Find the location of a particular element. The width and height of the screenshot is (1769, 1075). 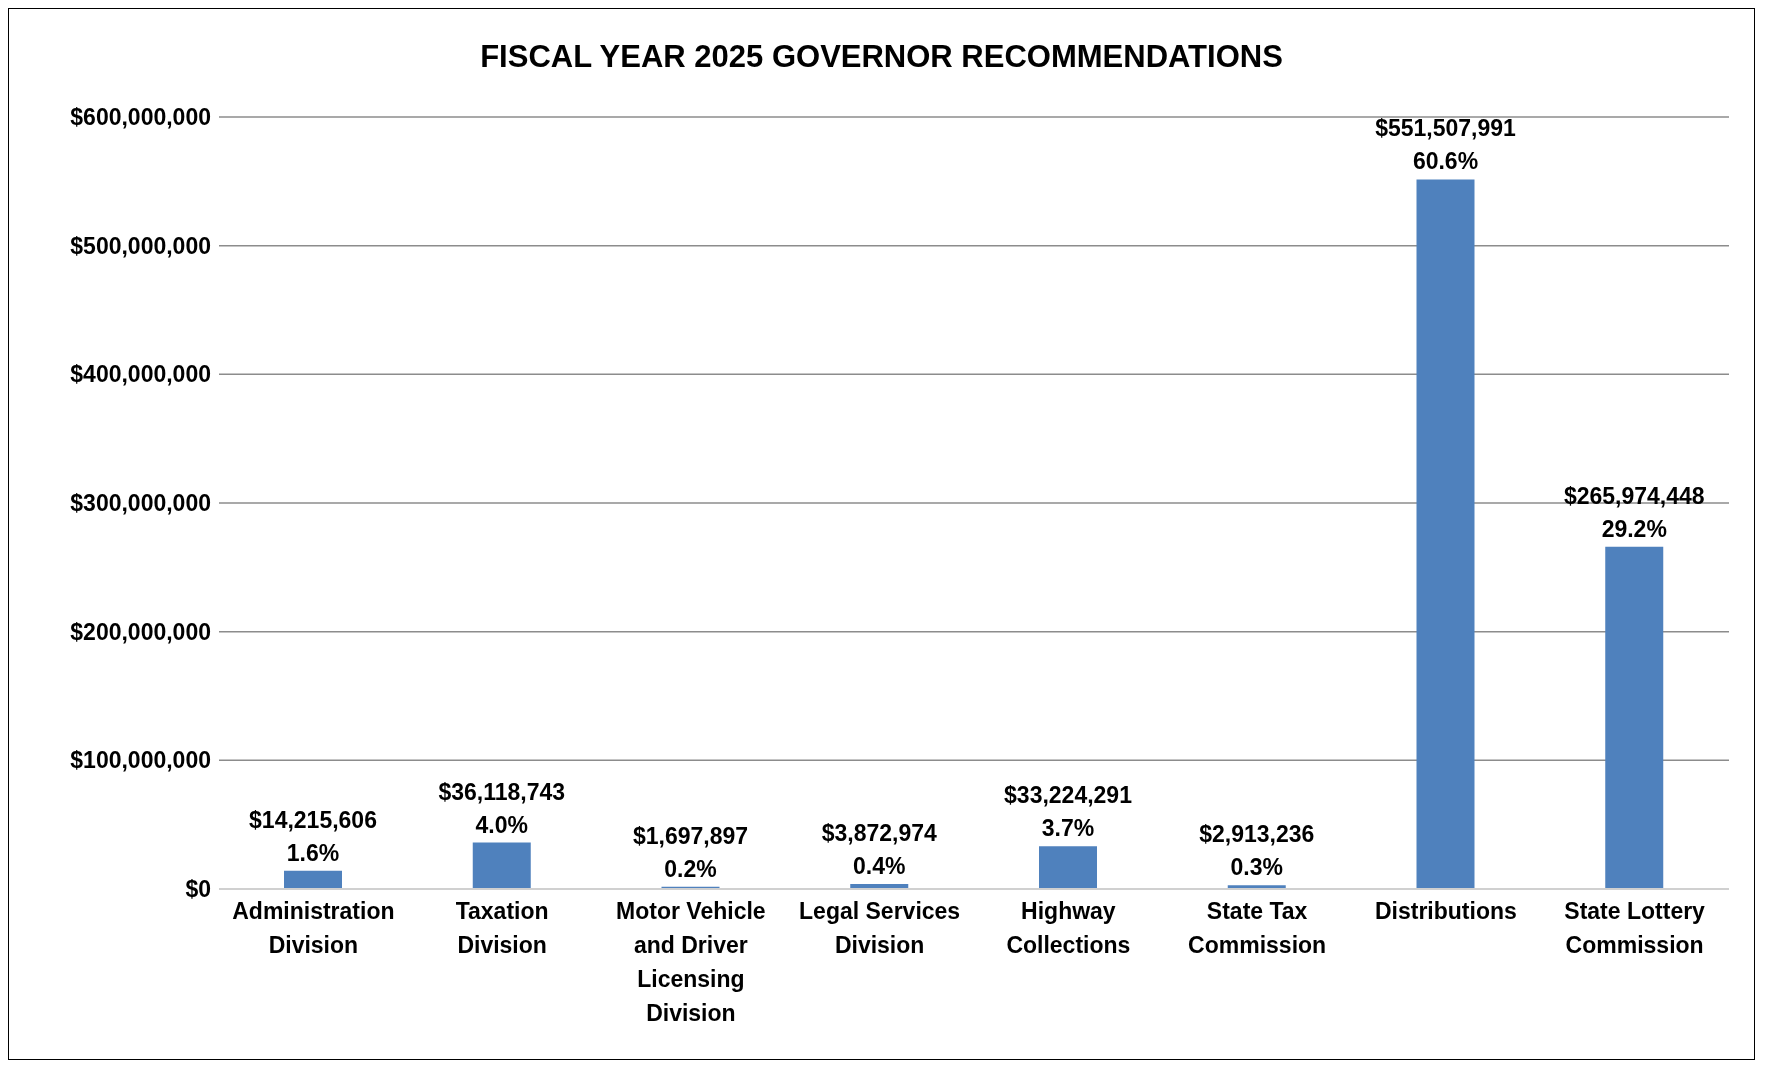

y-tick-label: $300,000,000 is located at coordinates (140, 503).